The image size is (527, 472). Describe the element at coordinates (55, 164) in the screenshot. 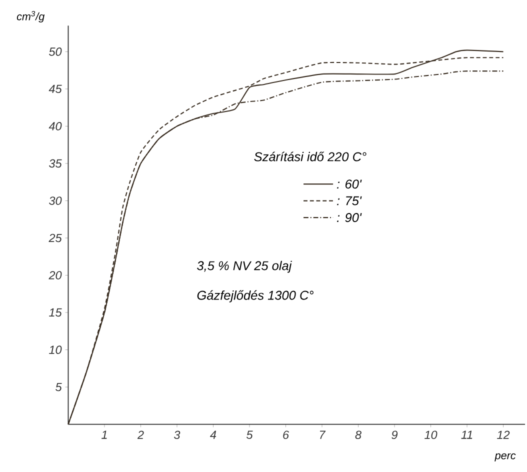

I see `y-tick-label: 35` at that location.